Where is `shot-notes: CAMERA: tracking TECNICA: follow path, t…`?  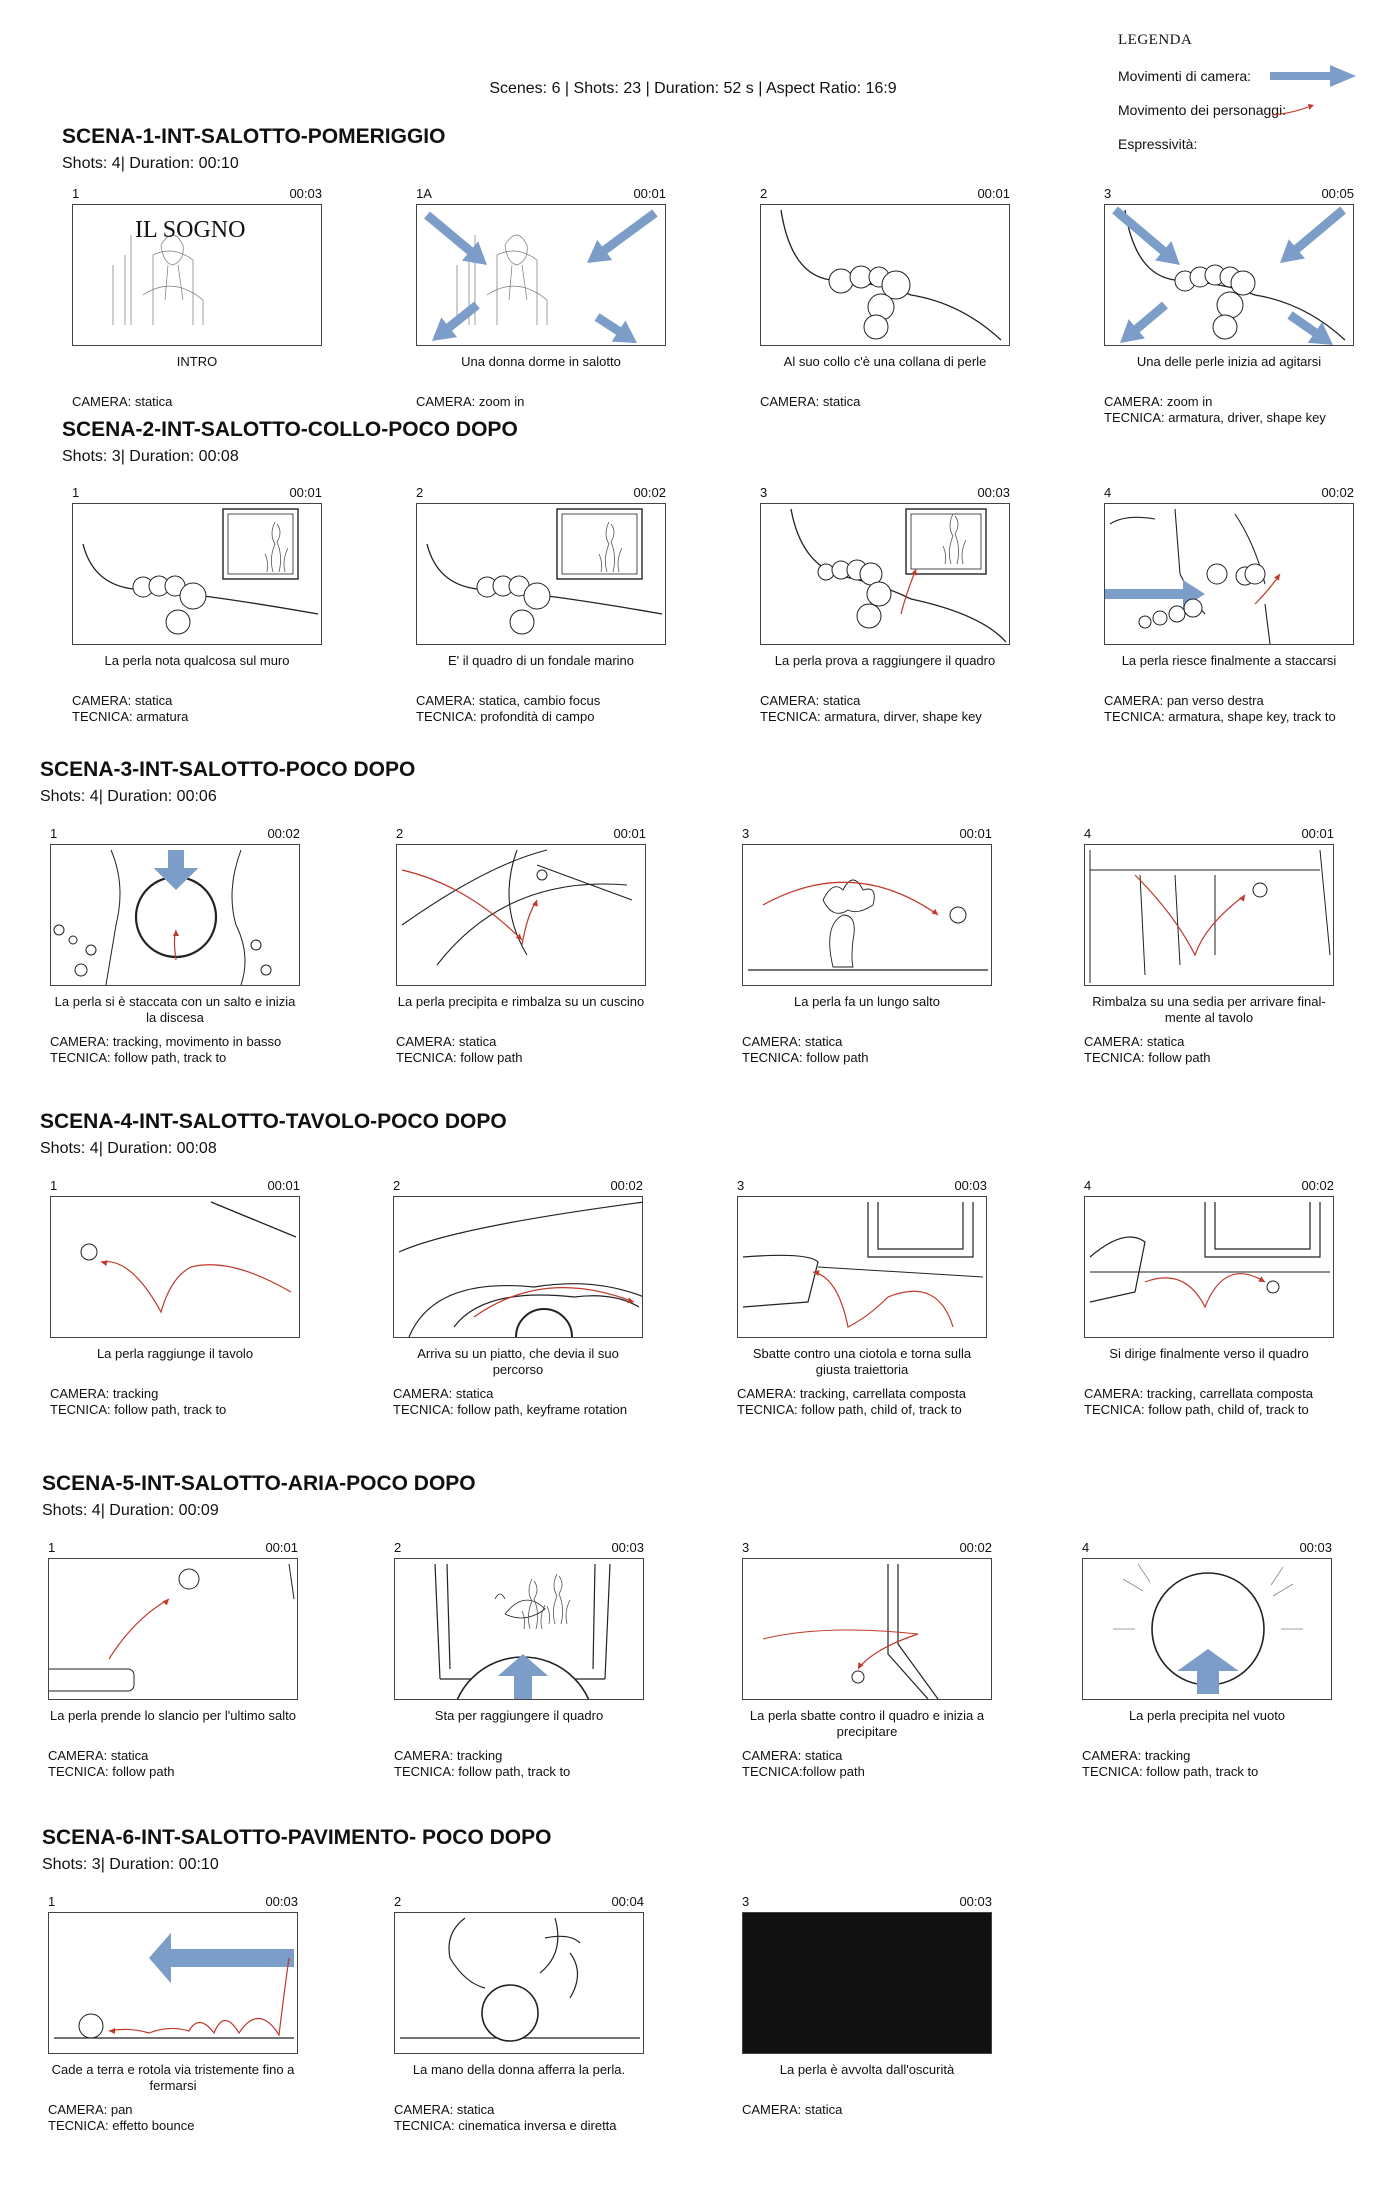 shot-notes: CAMERA: tracking TECNICA: follow path, t… is located at coordinates (519, 1764).